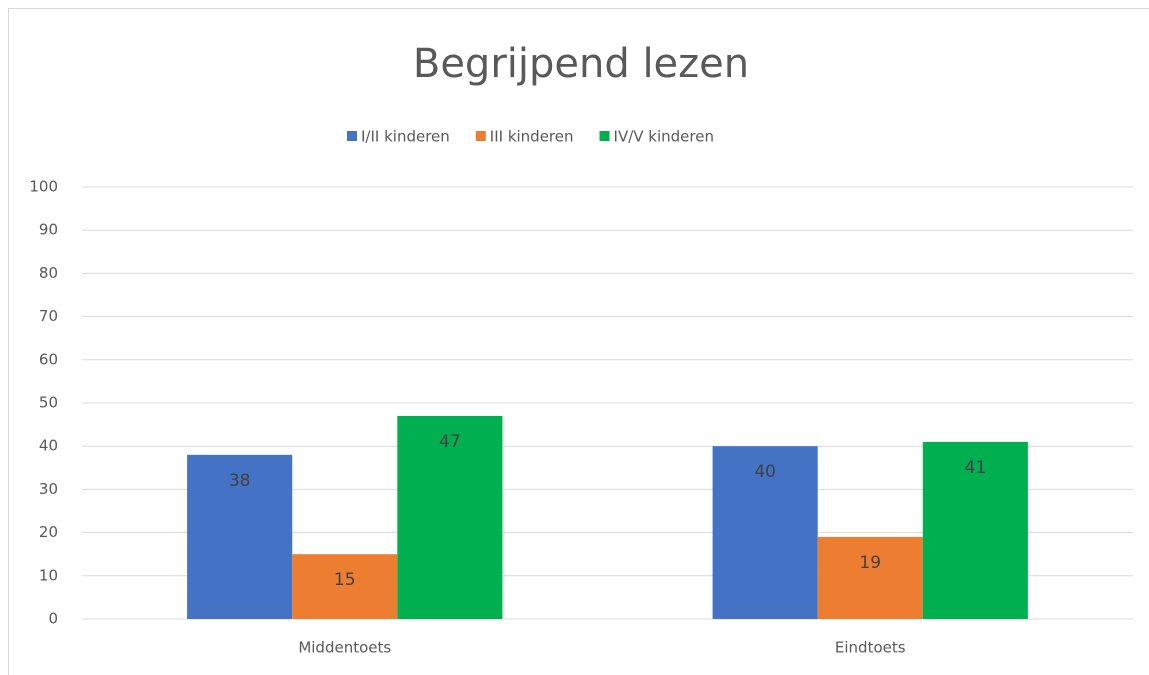 This screenshot has height=675, width=1149. What do you see at coordinates (48, 446) in the screenshot?
I see `y-tick-label: 40` at bounding box center [48, 446].